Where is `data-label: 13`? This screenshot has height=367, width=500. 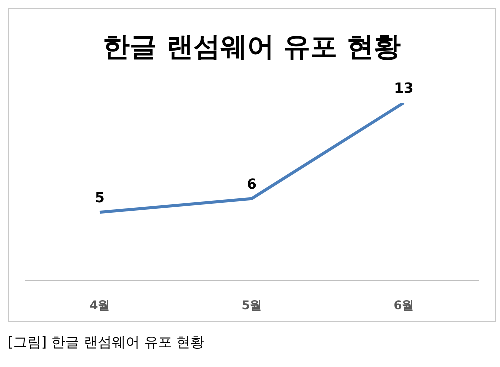
data-label: 13 is located at coordinates (404, 89).